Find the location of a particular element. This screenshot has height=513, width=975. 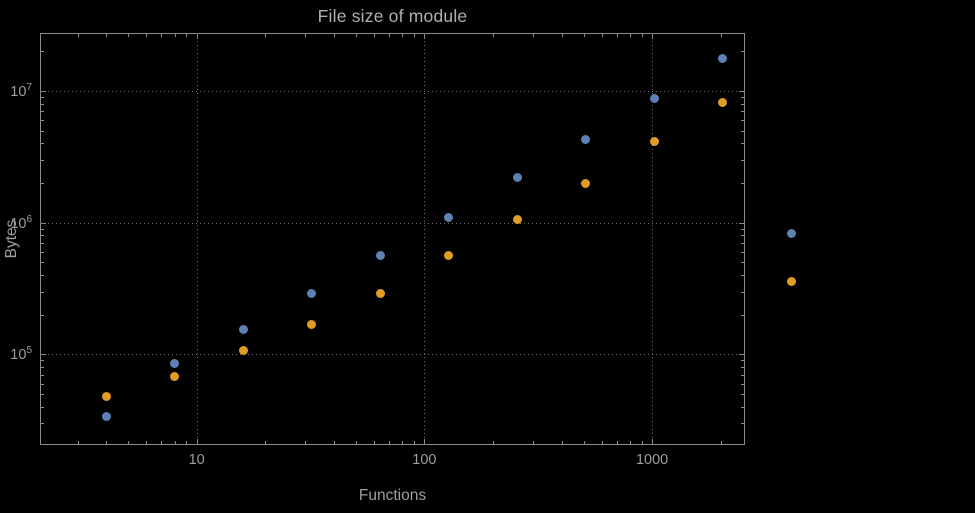

x-axis-label: Functions is located at coordinates (392, 495).